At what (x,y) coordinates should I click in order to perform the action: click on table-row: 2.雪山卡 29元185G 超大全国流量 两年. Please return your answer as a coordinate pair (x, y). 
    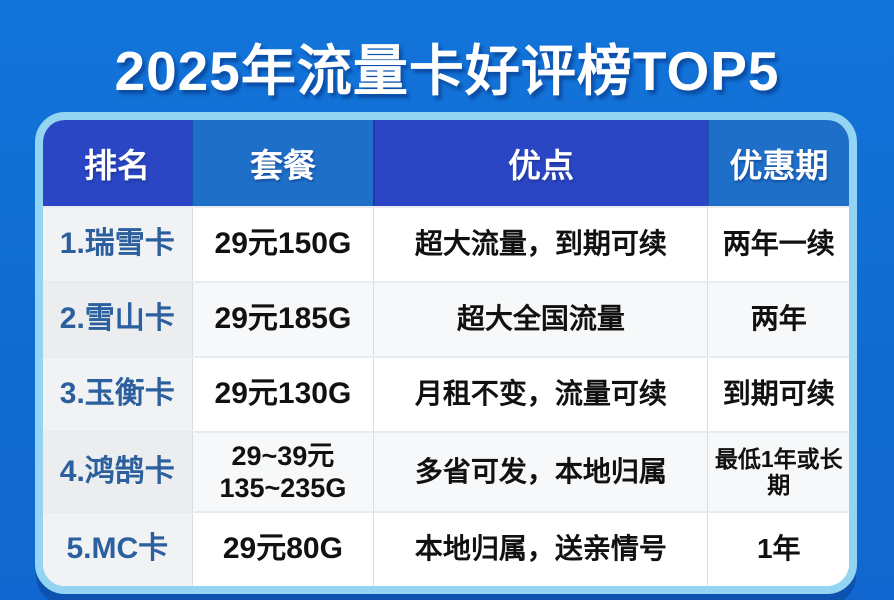
    Looking at the image, I should click on (446, 318).